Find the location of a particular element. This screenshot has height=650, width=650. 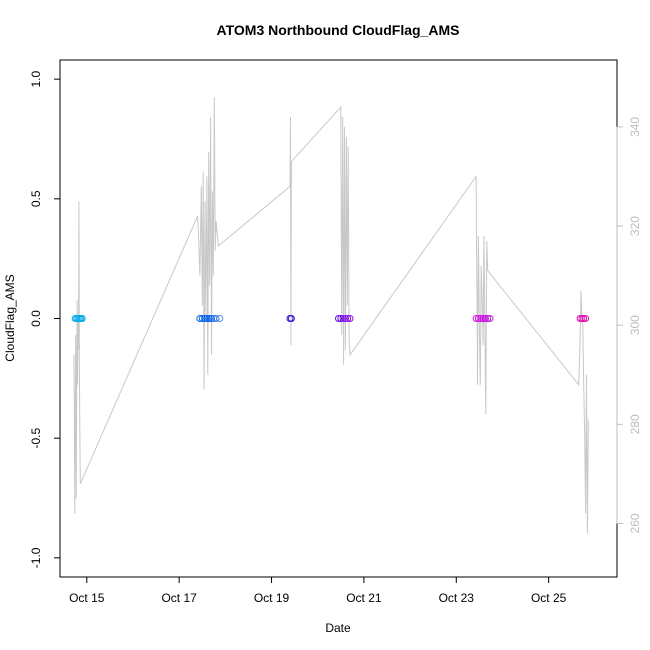

chart-title: ATOM3 Northbound CloudFlag_AMS is located at coordinates (338, 30).